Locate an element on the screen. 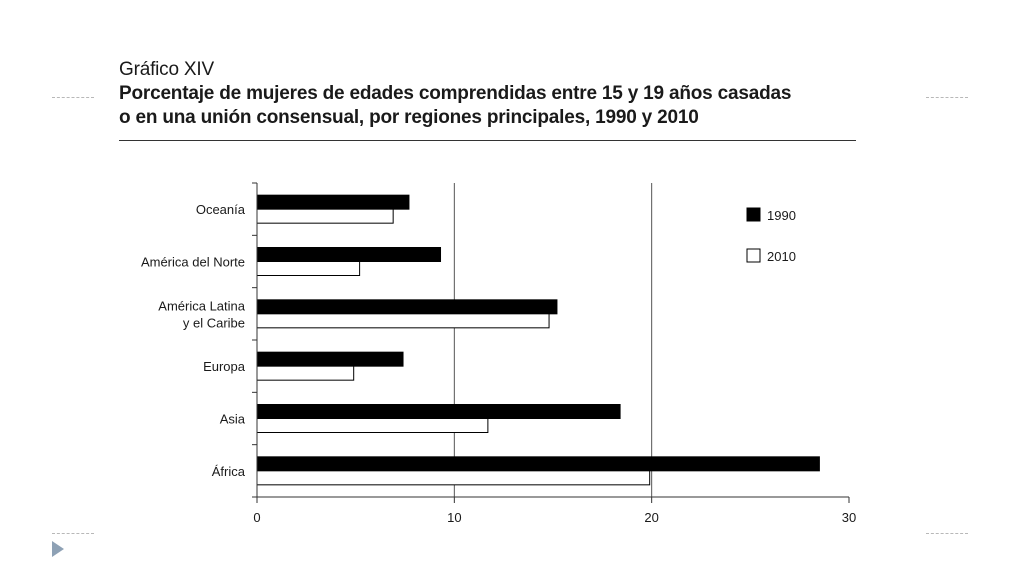 This screenshot has width=1024, height=576. category-label: y el Caribe is located at coordinates (214, 322).